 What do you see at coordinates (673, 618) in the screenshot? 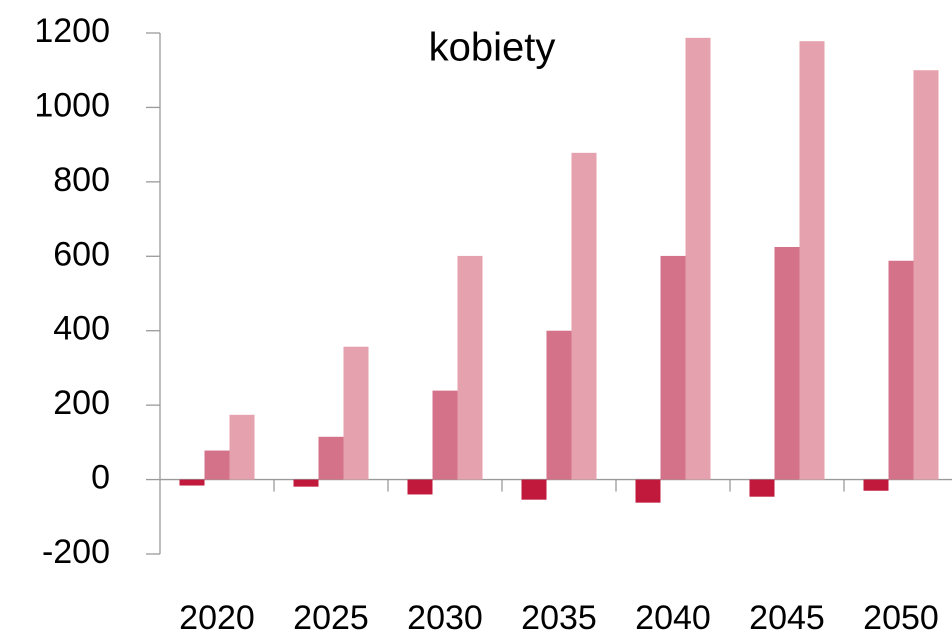
I see `x-tick-label: 2040` at bounding box center [673, 618].